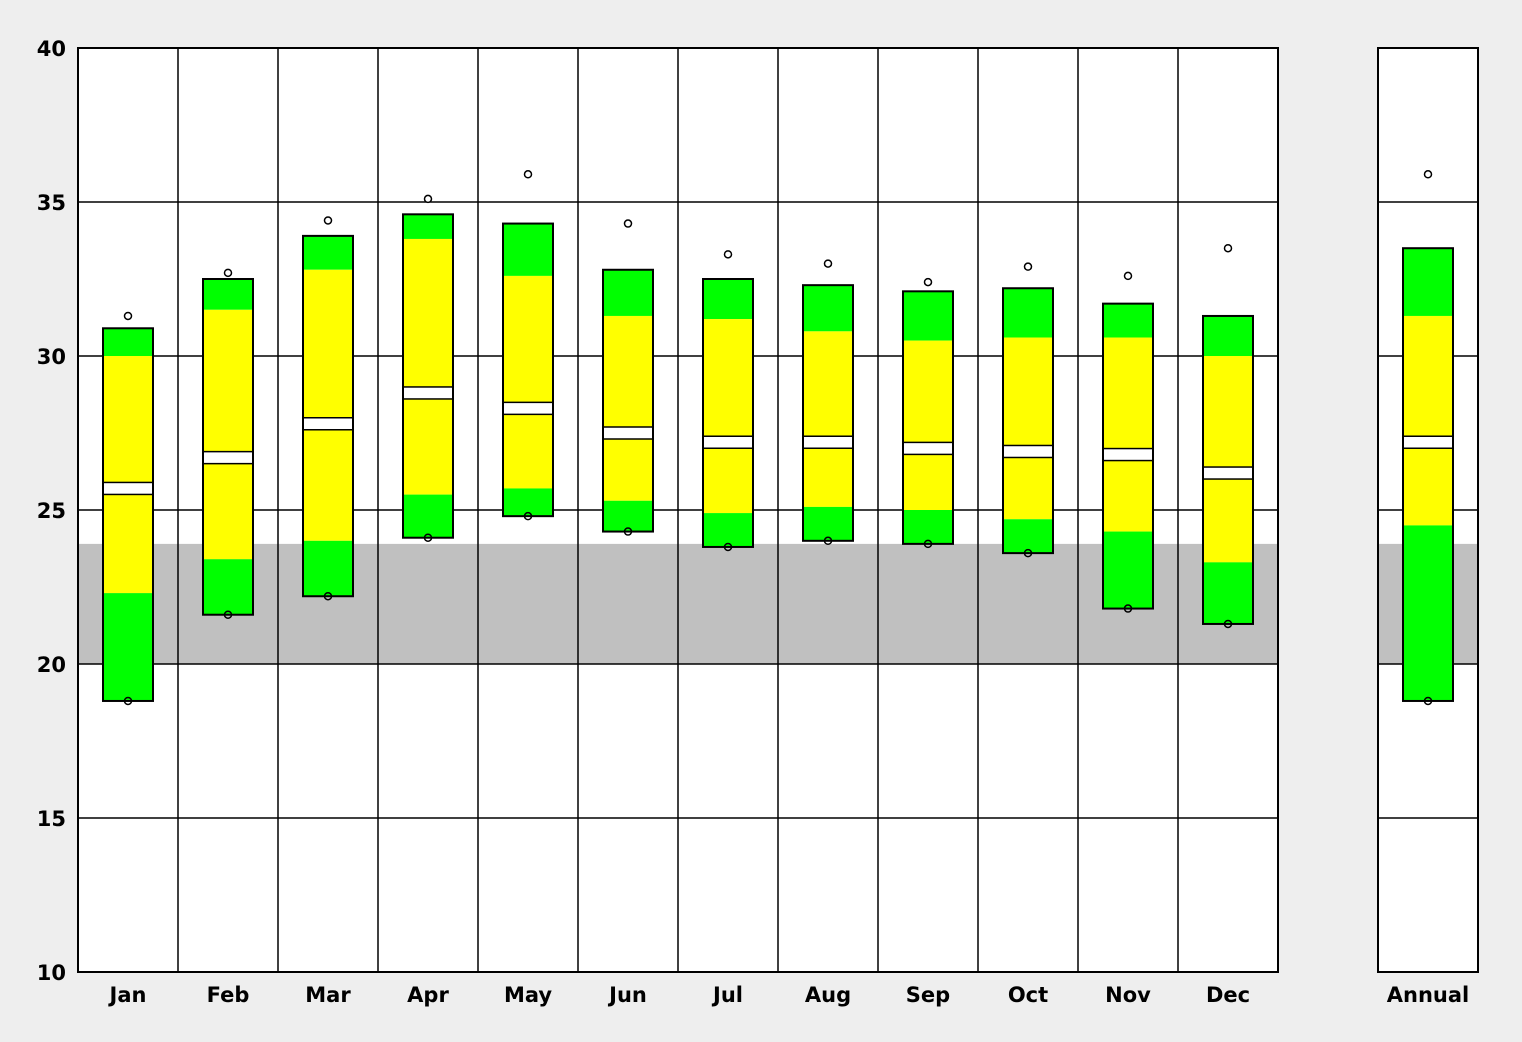  I want to click on box-outline-annual, so click(1428, 474).